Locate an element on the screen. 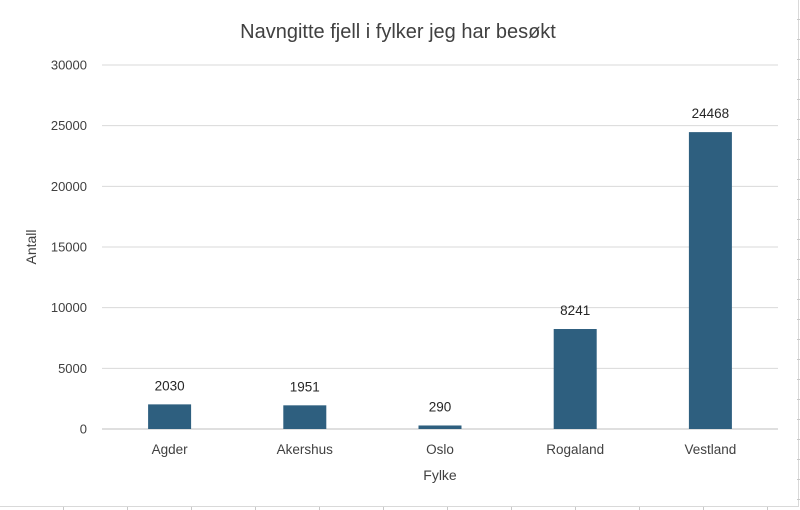 The image size is (800, 510). window-edge-ruler is located at coordinates (798, 255).